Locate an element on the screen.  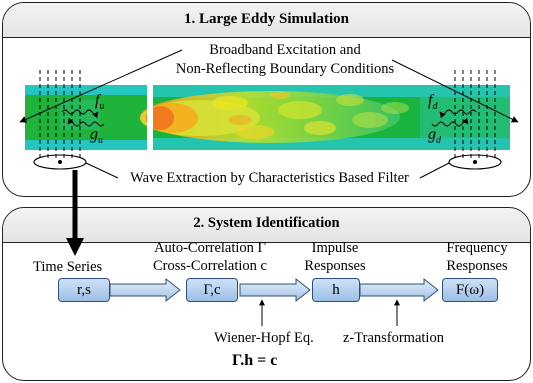
z-transformation-label: z-Transformation is located at coordinates (393, 338).